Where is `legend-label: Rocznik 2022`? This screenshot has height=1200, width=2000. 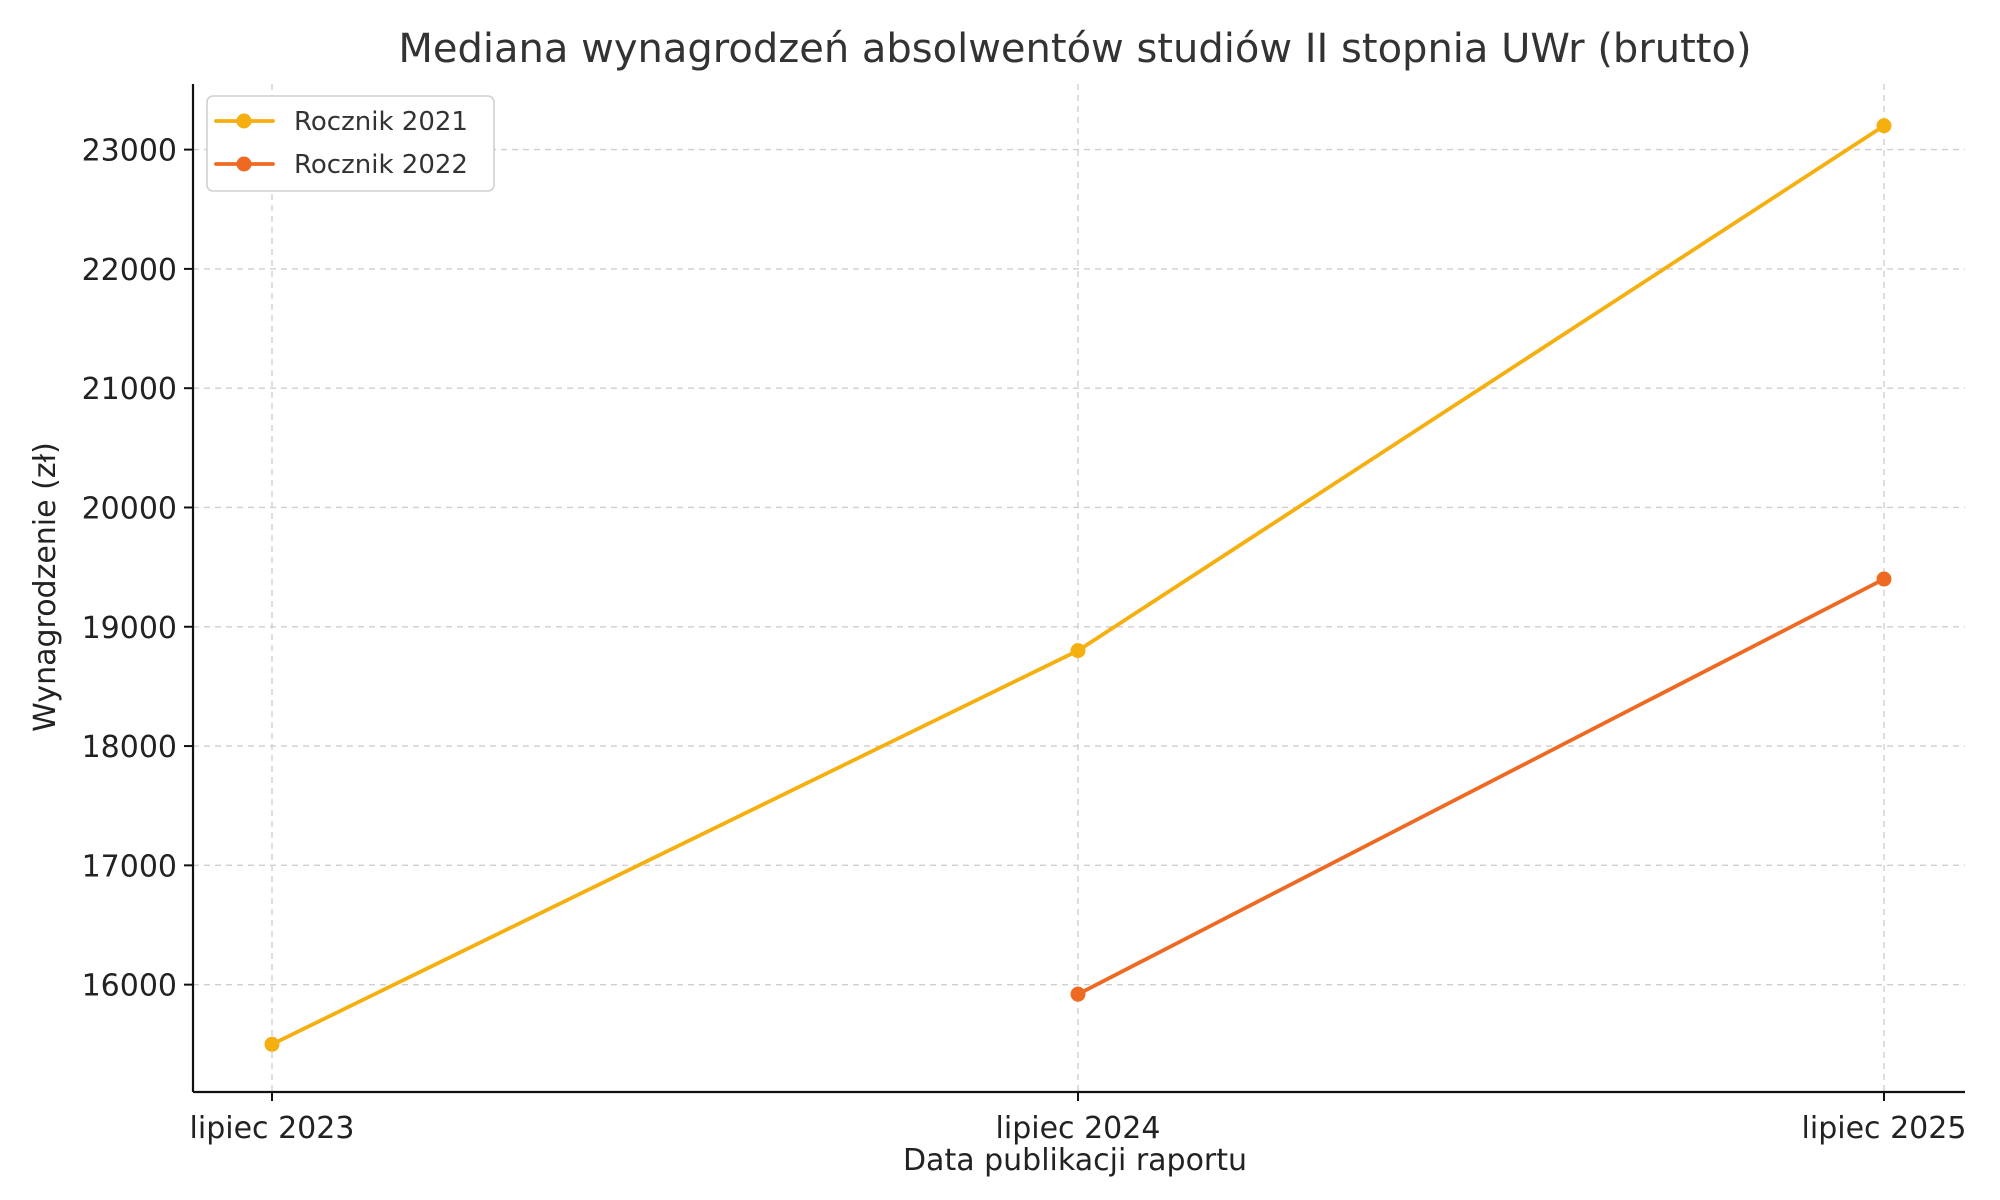
legend-label: Rocznik 2022 is located at coordinates (381, 165).